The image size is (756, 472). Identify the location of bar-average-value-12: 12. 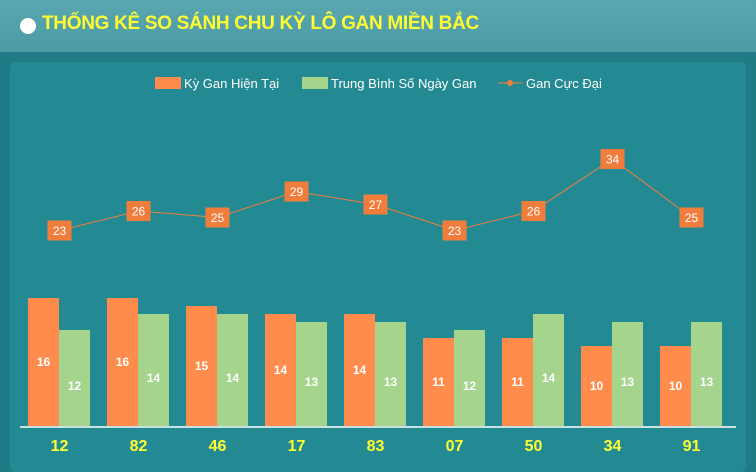
(75, 386).